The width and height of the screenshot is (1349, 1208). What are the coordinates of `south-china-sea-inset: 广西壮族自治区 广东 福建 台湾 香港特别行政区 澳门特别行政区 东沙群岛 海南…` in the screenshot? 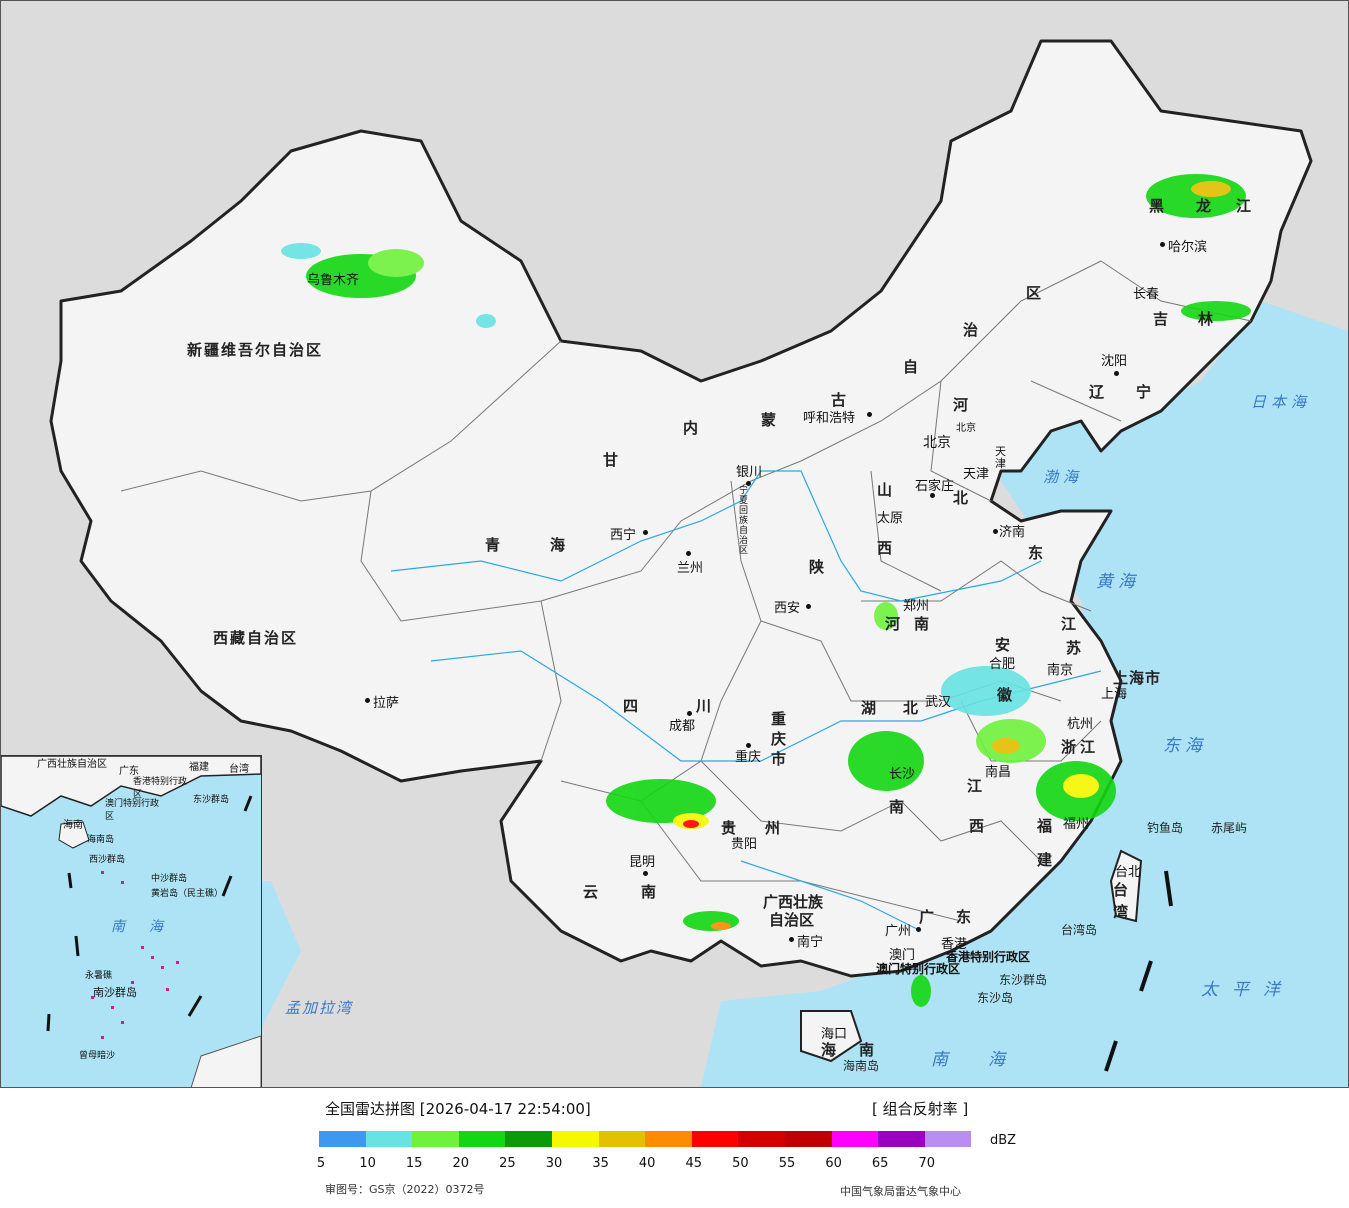 It's located at (131, 921).